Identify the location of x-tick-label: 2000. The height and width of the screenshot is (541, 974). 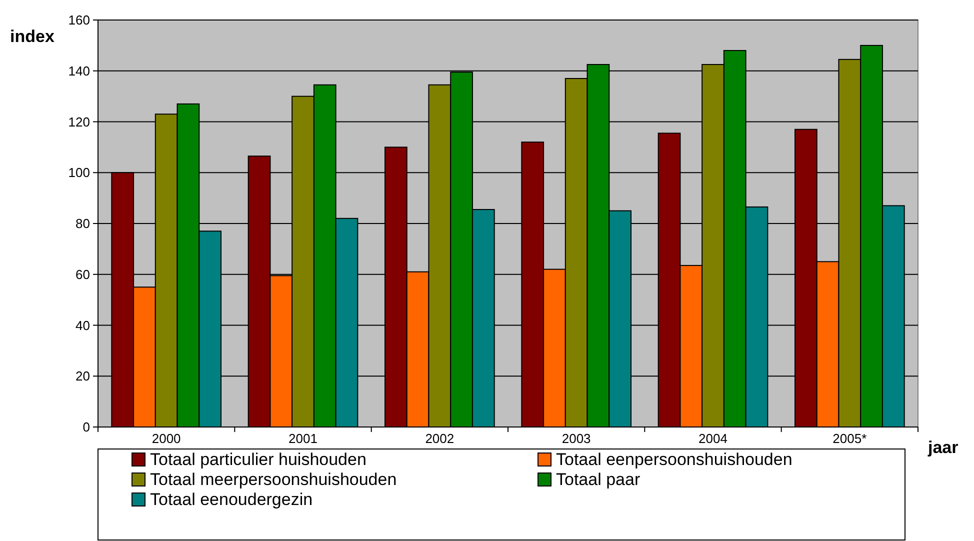
(166, 438).